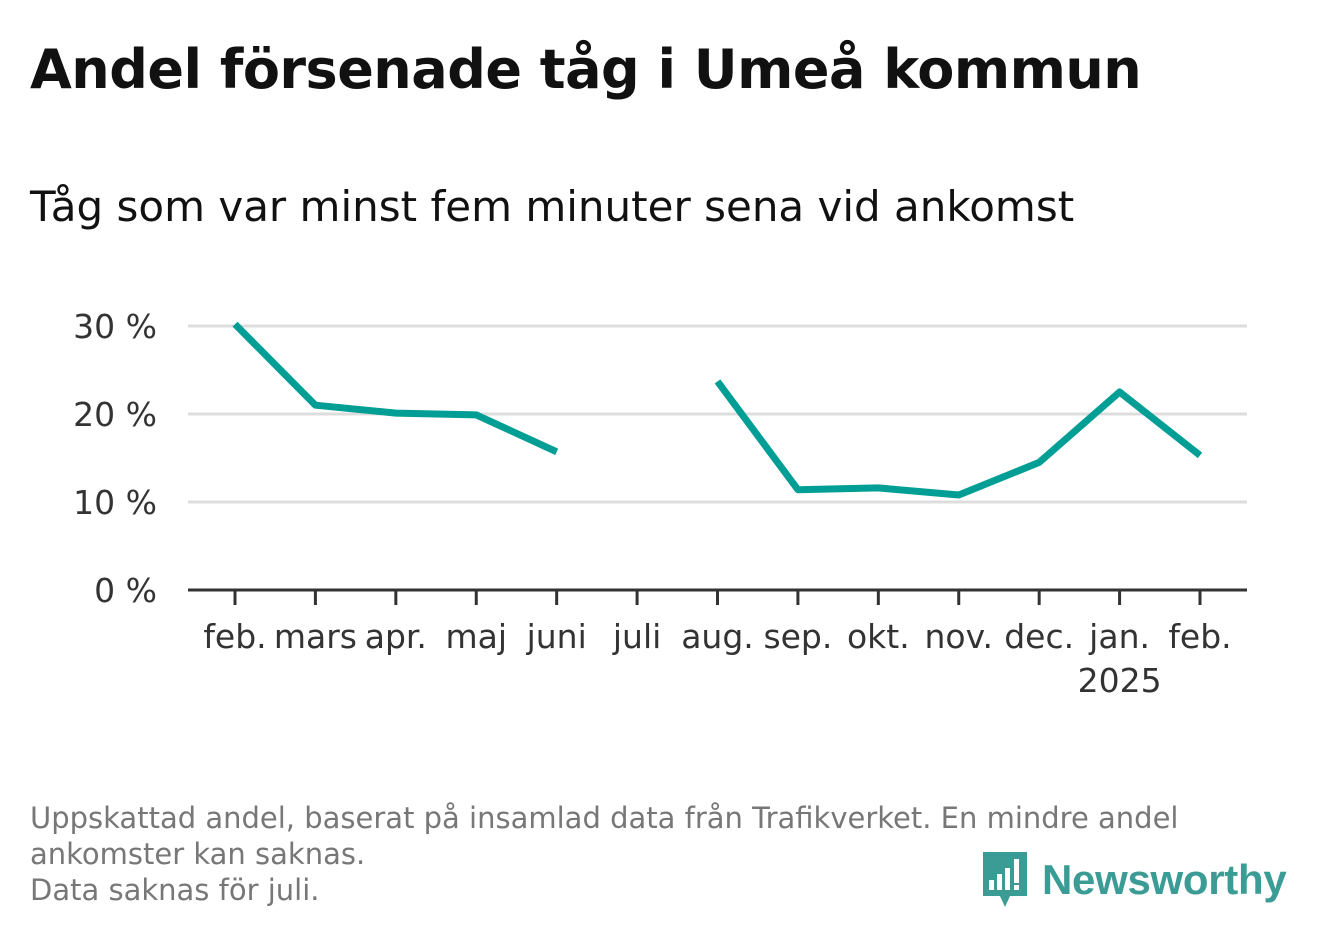 The height and width of the screenshot is (939, 1322). Describe the element at coordinates (1119, 636) in the screenshot. I see `x-tick-label: jan.` at that location.